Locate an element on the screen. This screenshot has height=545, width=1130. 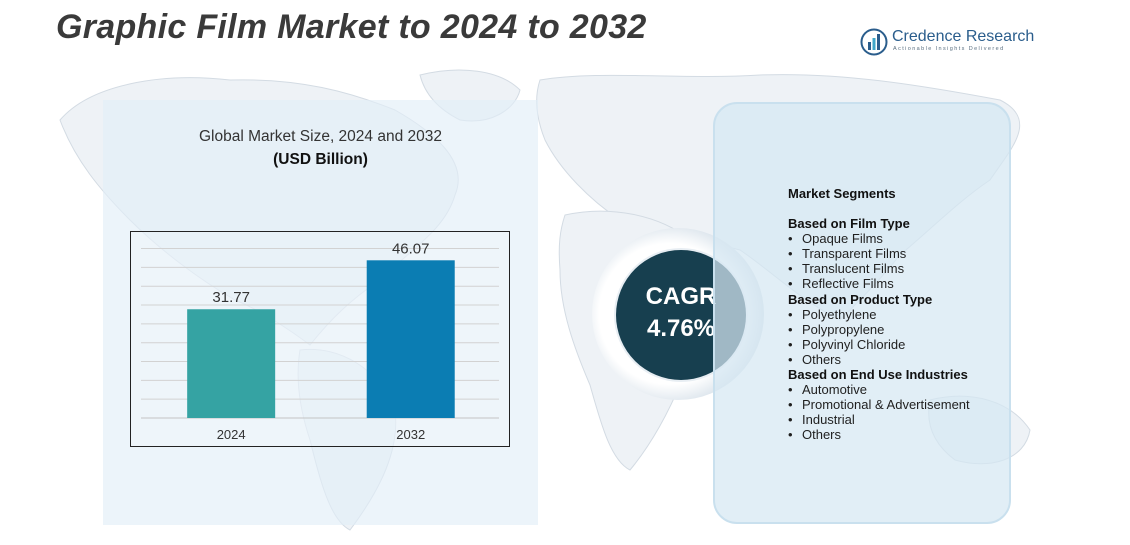
segment-item: Promotional & Advertisement is located at coordinates (898, 404).